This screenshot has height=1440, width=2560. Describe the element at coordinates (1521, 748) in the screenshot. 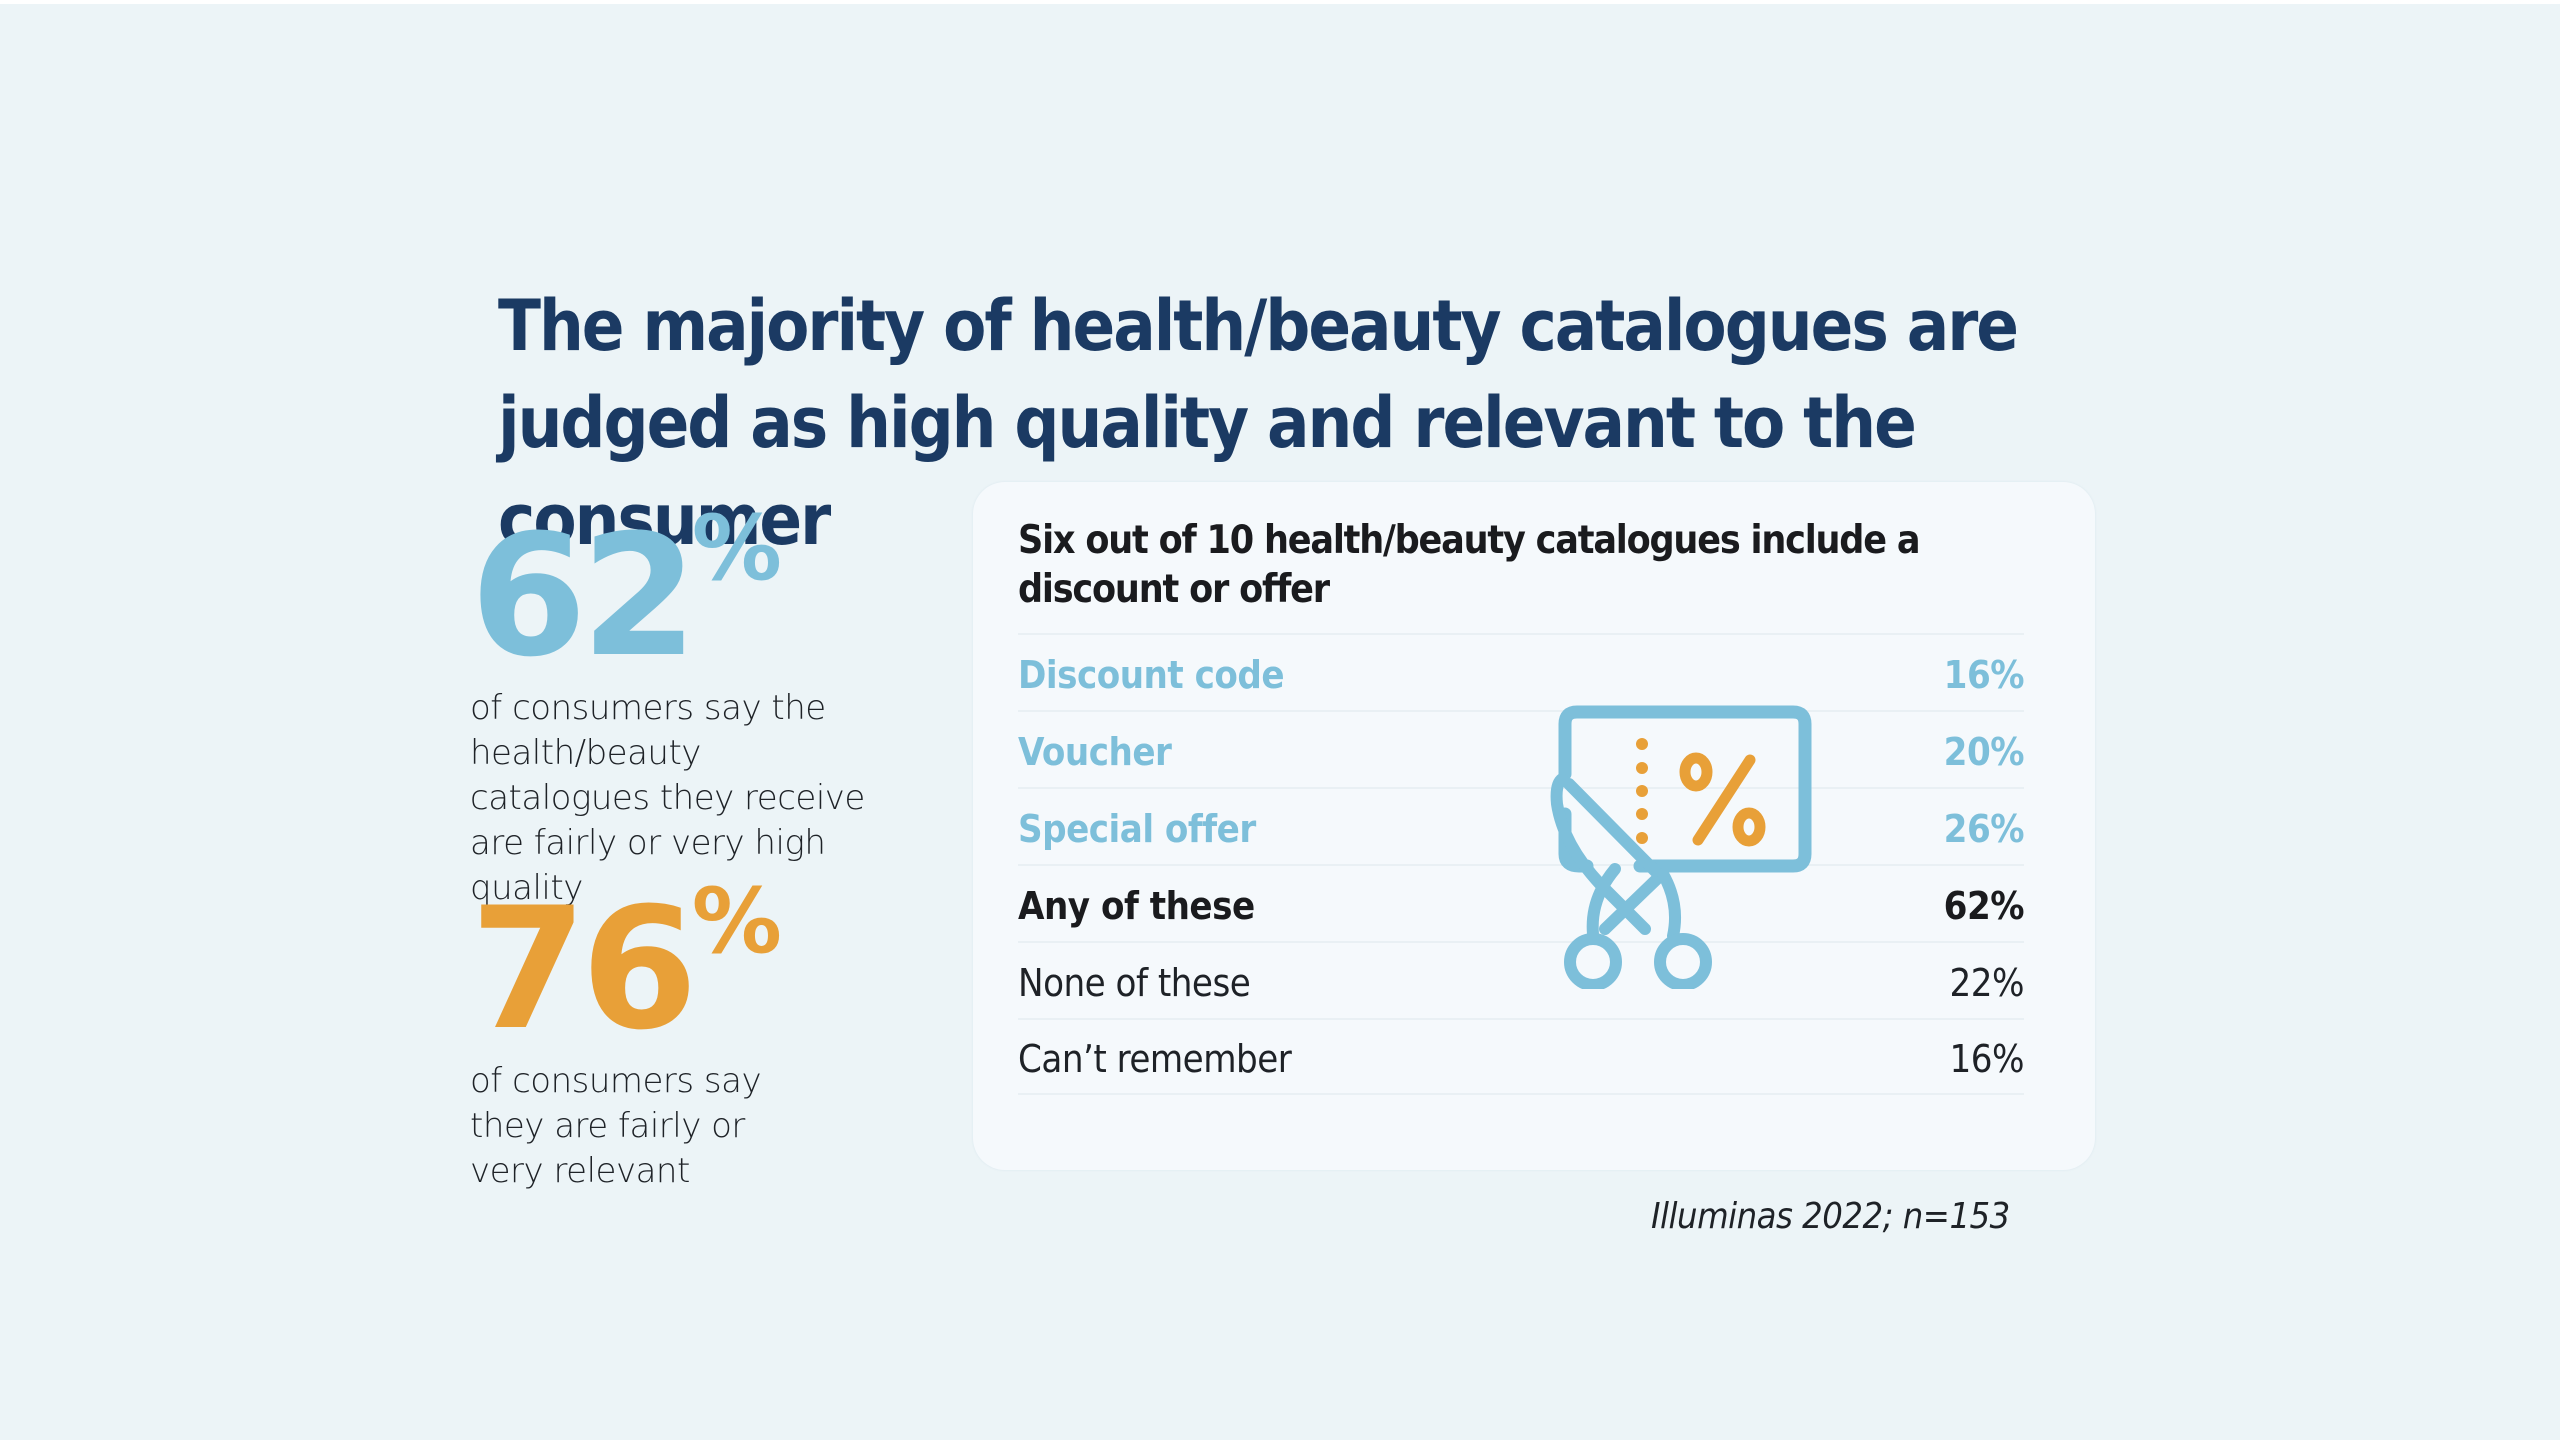

I see `table-row: Voucher 20%` at that location.